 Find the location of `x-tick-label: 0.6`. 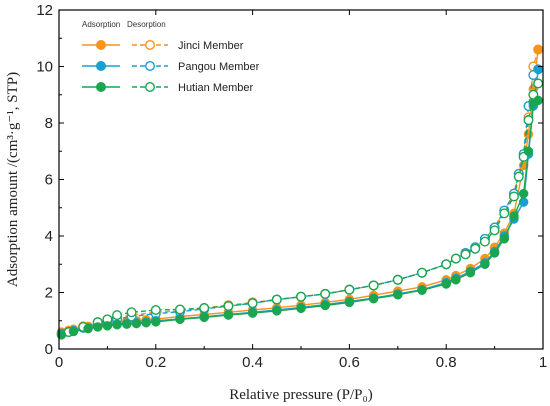

x-tick-label: 0.6 is located at coordinates (349, 362).